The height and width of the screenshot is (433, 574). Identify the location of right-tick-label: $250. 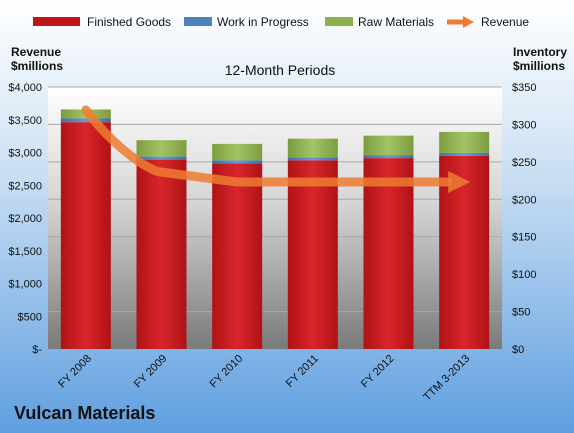
(524, 163).